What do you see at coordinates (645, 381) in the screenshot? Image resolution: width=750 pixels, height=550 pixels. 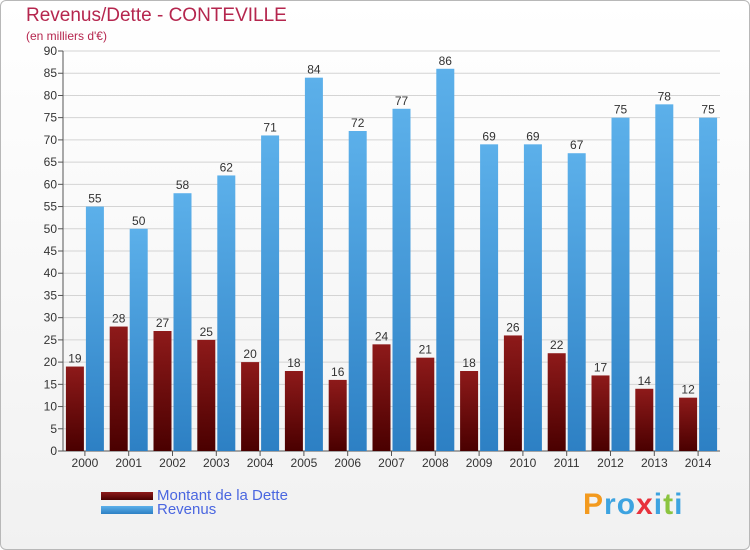 I see `data-label-debt: 14` at bounding box center [645, 381].